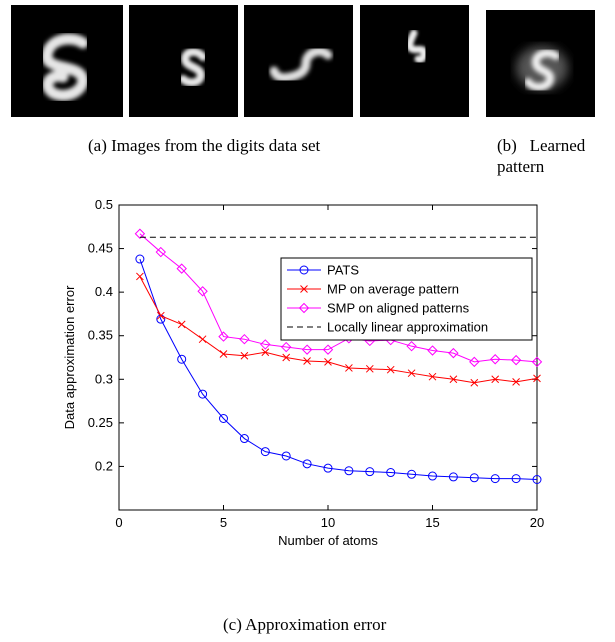  What do you see at coordinates (100, 248) in the screenshot?
I see `y-tick-label: 0.45` at bounding box center [100, 248].